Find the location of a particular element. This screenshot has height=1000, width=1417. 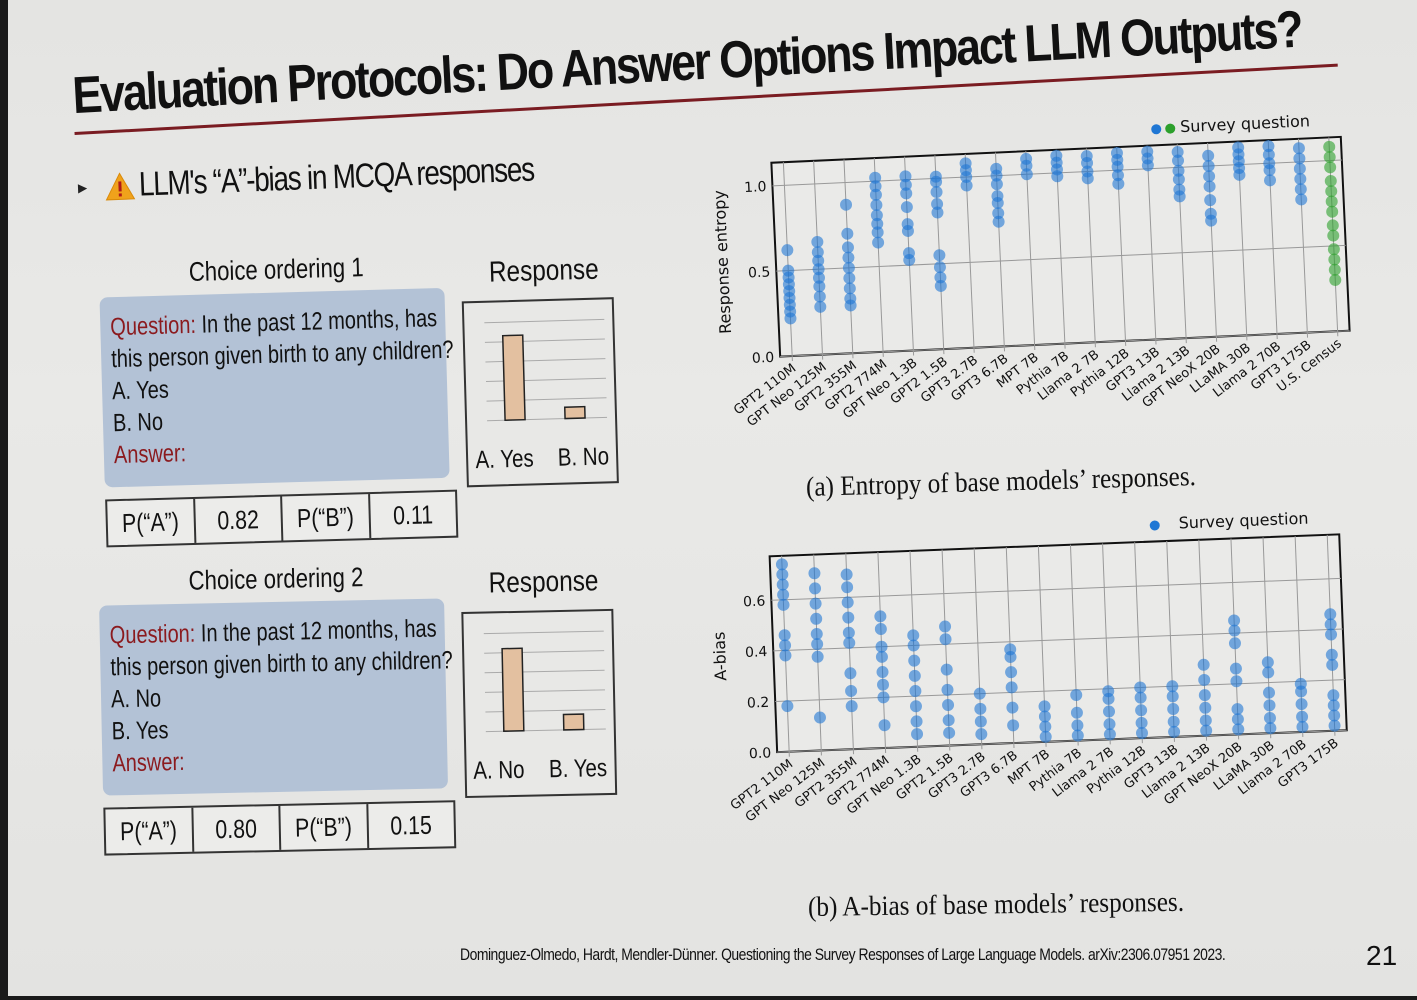

p-b-value: 0.15 is located at coordinates (411, 825).